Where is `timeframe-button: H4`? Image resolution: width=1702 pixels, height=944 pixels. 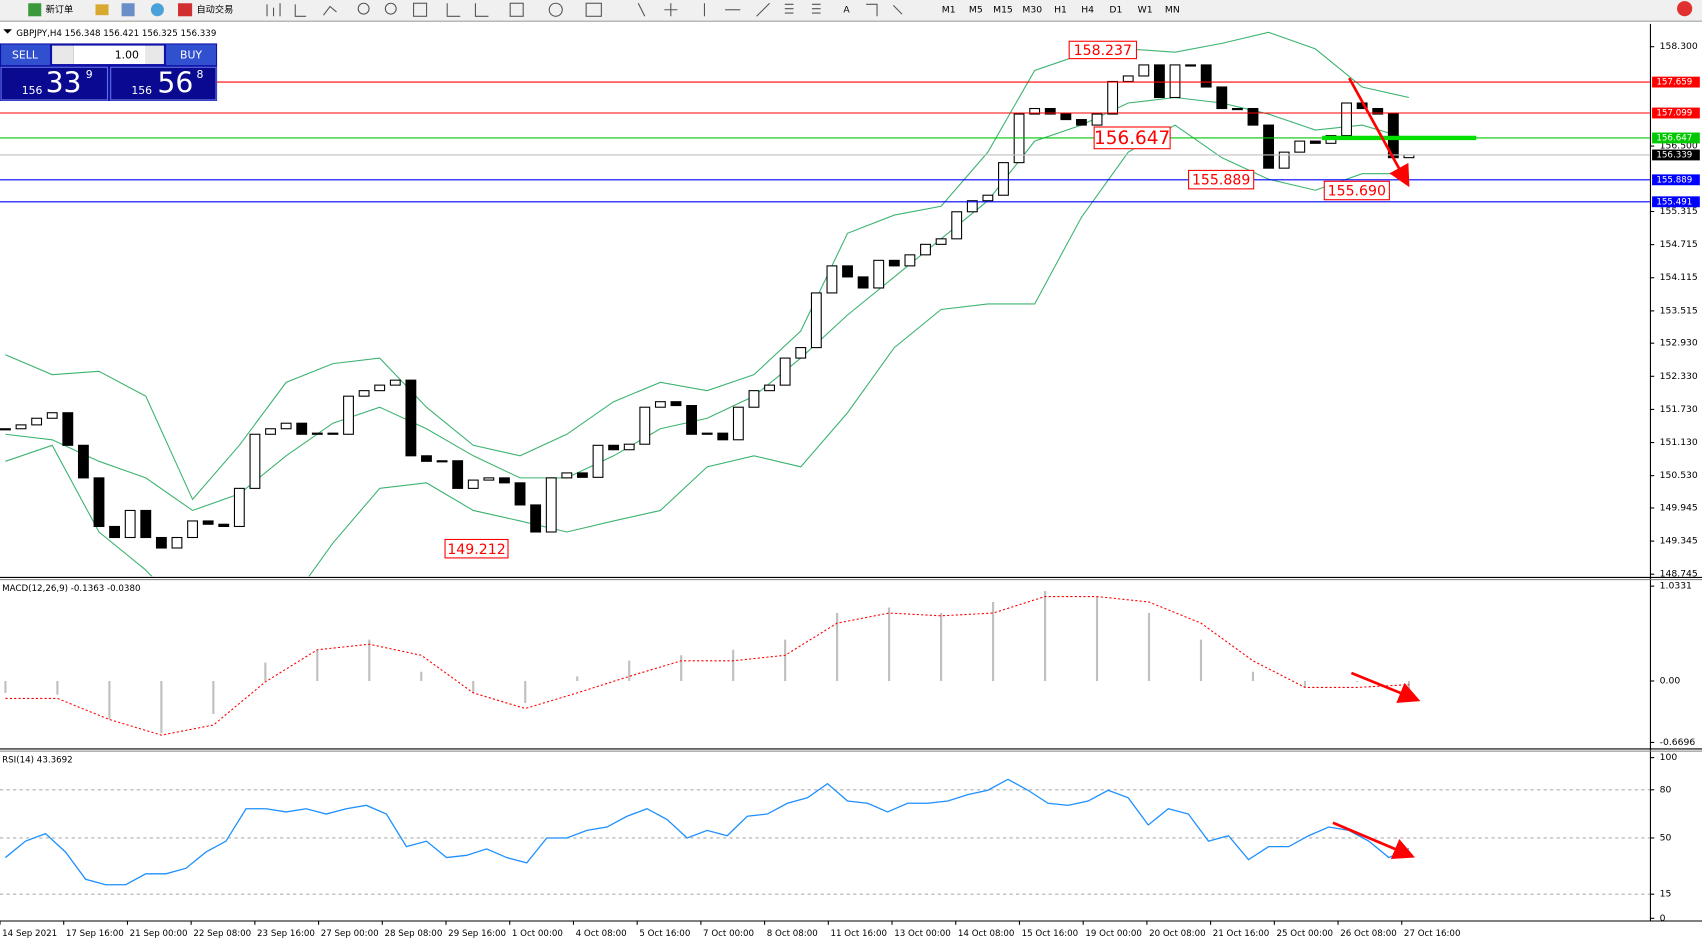
timeframe-button: H4 is located at coordinates (1087, 9).